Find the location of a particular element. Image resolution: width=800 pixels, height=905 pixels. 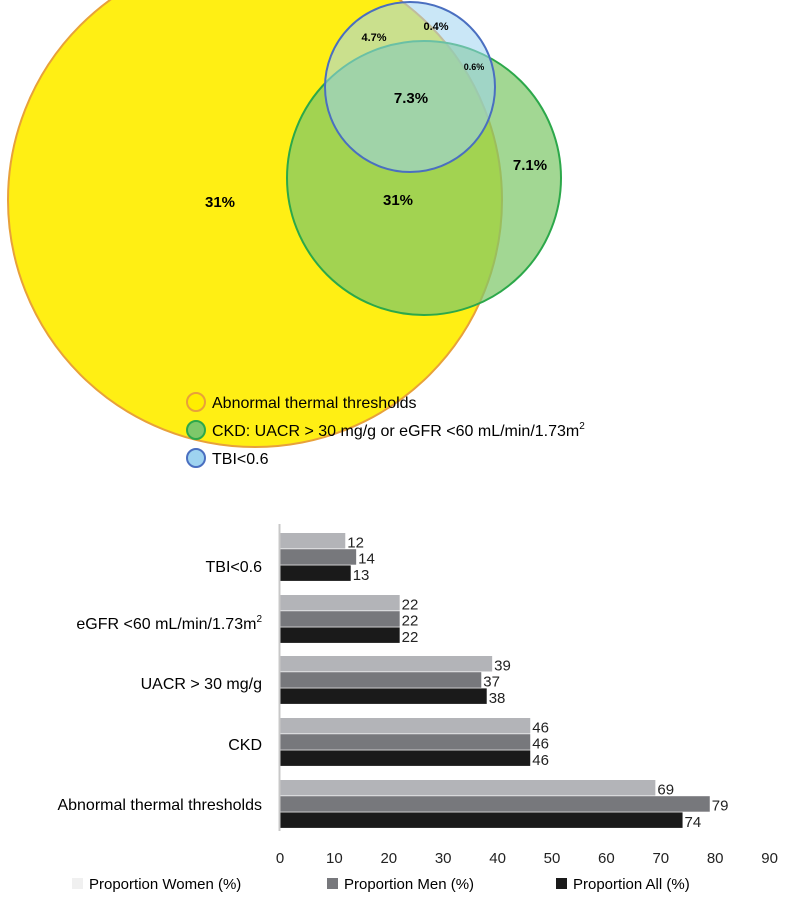

bar-value-label-women-4: 69 is located at coordinates (665, 790).